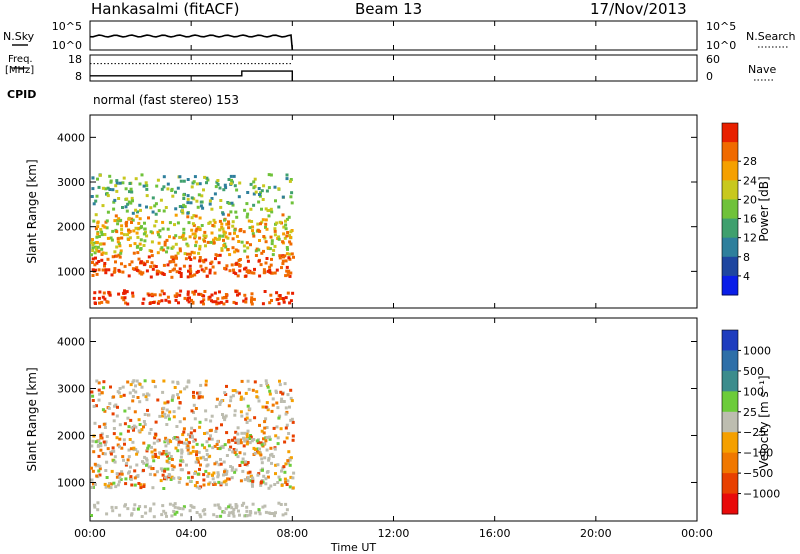  What do you see at coordinates (771, 36) in the screenshot?
I see `nsearch-label: N.Search` at bounding box center [771, 36].